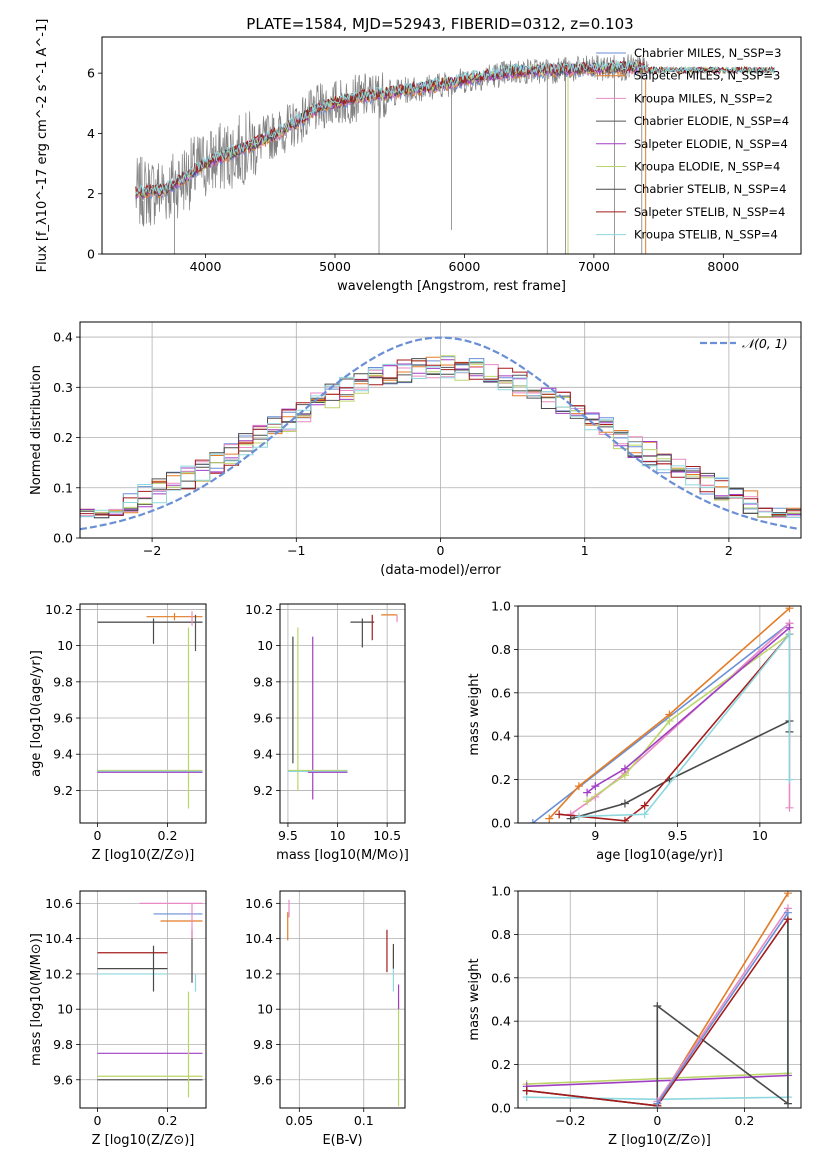 This screenshot has height=1170, width=819. I want to click on x-tick-label: 4000, so click(206, 266).